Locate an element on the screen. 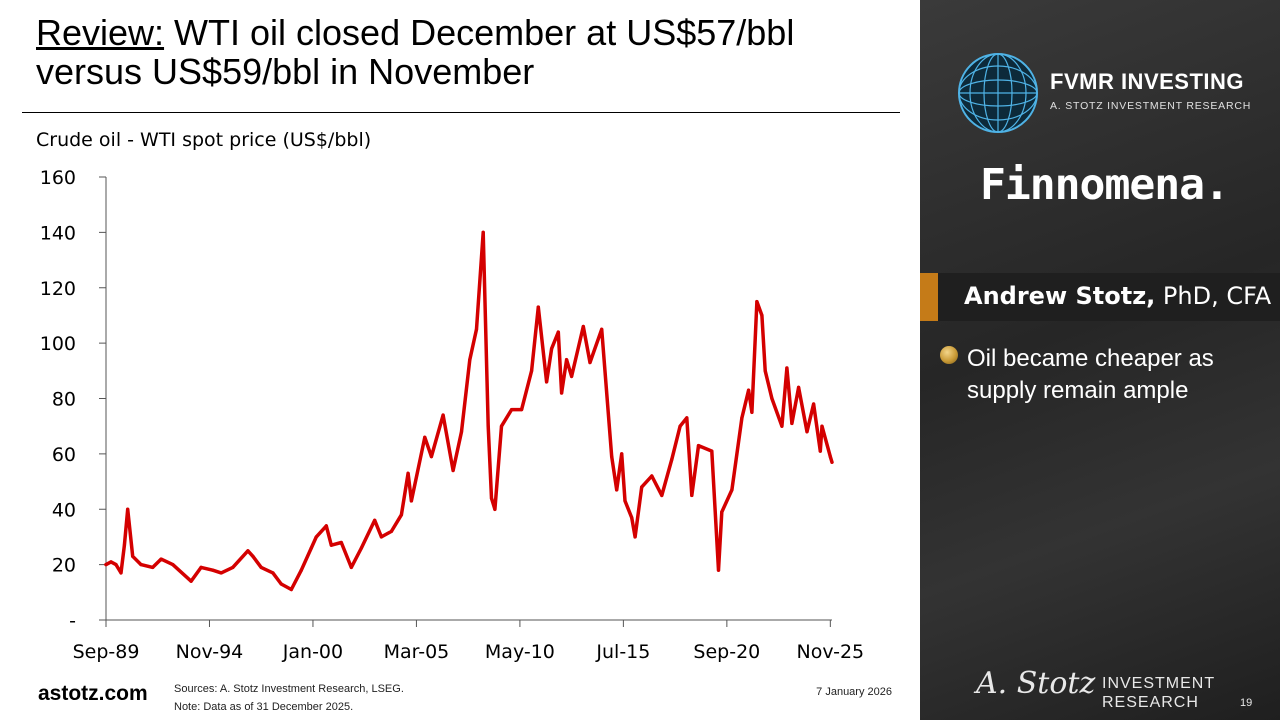 The width and height of the screenshot is (1280, 720). y-tick-label: 60 is located at coordinates (64, 455).